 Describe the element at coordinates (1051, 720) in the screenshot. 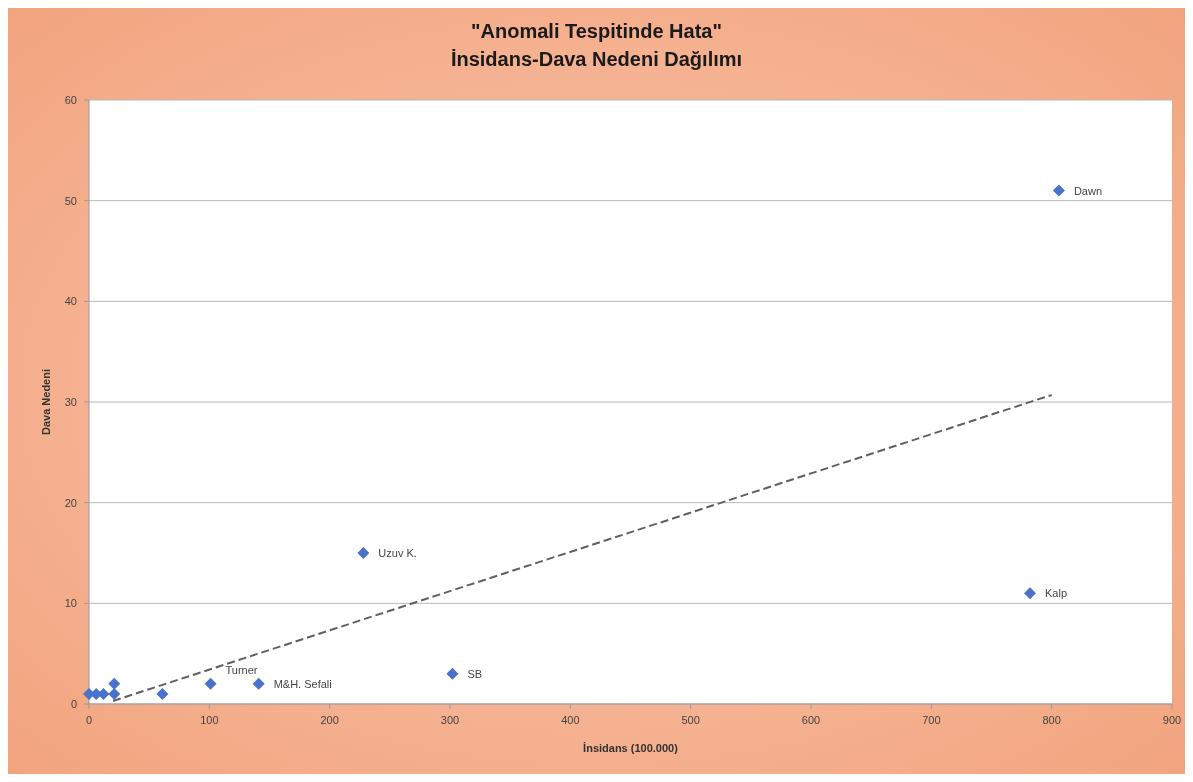

I see `x-tick-label: 800` at that location.